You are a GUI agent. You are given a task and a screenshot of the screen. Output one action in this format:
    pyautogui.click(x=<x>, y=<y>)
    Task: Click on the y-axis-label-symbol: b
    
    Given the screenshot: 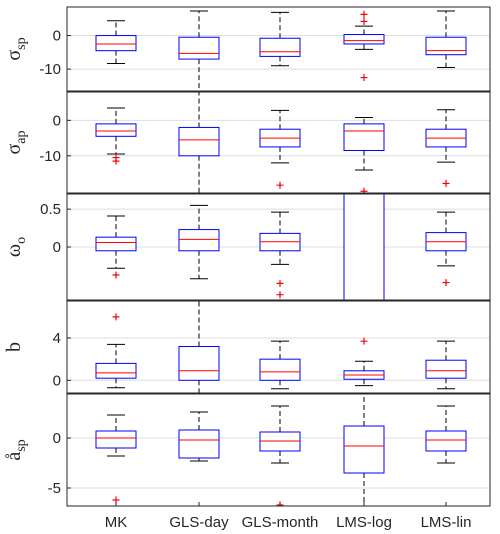 What is the action you would take?
    pyautogui.click(x=14, y=347)
    